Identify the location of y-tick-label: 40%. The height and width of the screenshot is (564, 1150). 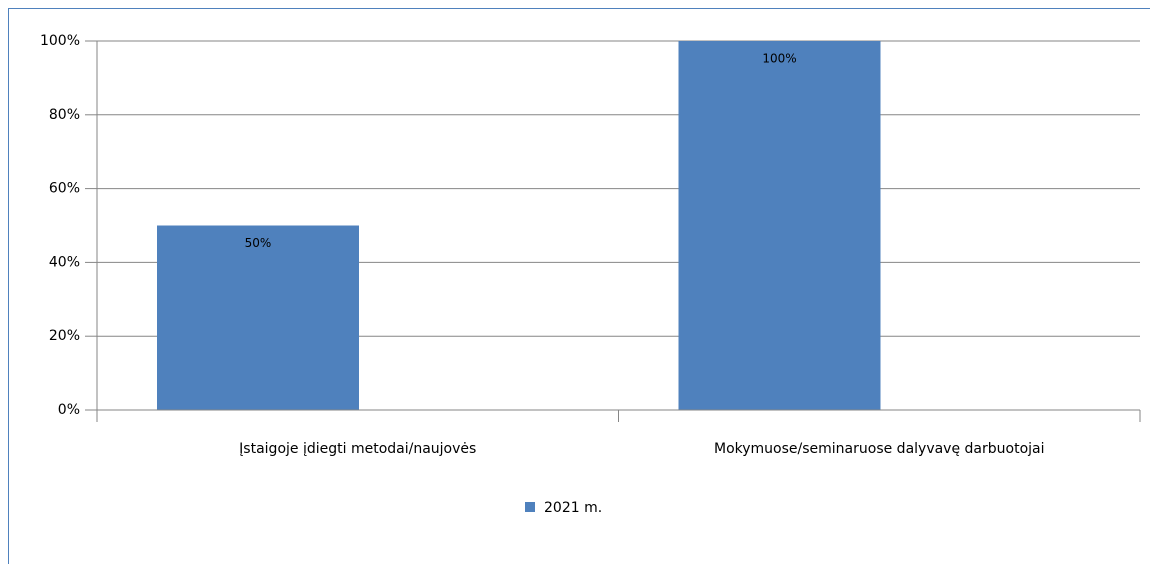
(64, 262).